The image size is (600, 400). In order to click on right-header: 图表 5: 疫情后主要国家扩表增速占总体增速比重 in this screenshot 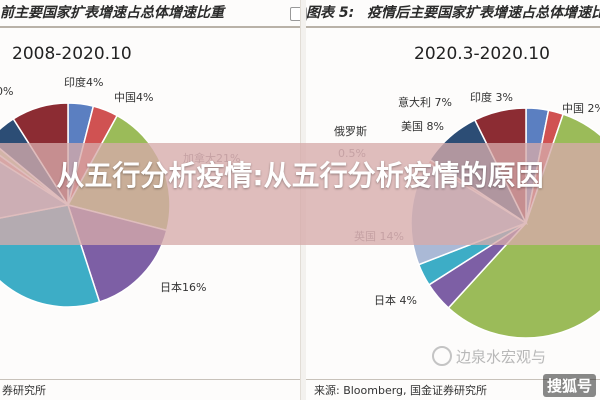, I will do `click(453, 14)`.